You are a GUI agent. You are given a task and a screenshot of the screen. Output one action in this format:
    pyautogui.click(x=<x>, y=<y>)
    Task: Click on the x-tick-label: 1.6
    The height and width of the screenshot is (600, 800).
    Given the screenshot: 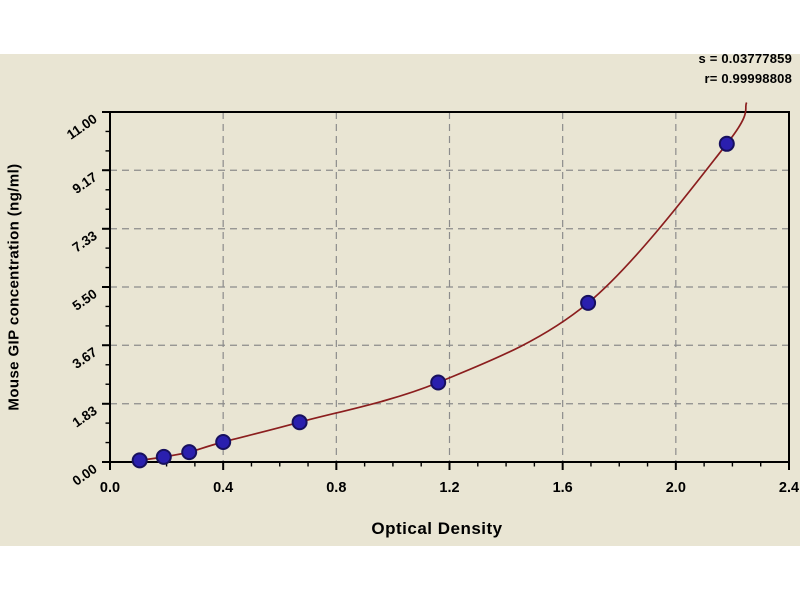 What is the action you would take?
    pyautogui.click(x=563, y=488)
    